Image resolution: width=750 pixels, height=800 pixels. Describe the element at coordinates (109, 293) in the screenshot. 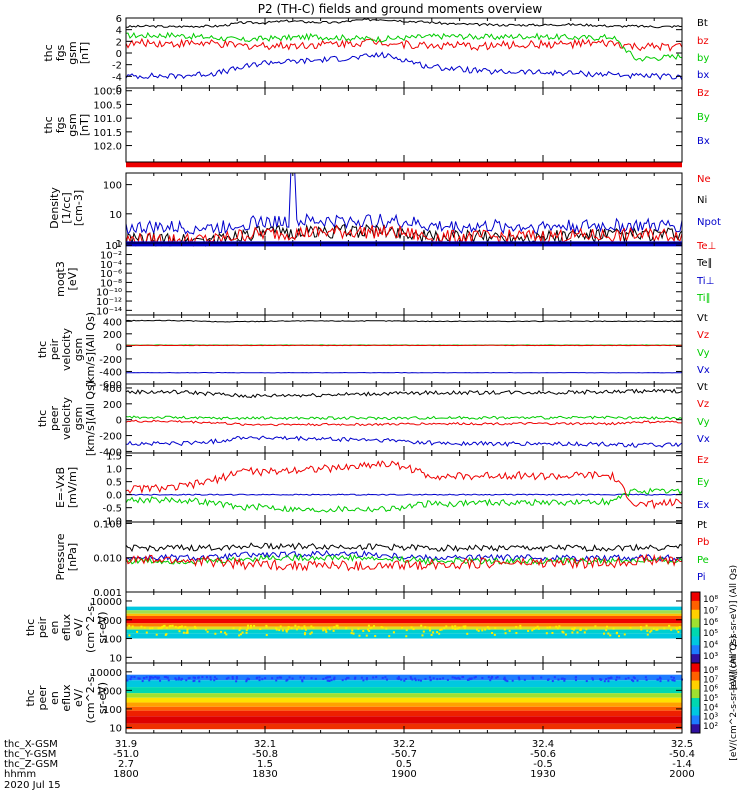

I see `ytick-label: 10⁻¹⁰` at that location.